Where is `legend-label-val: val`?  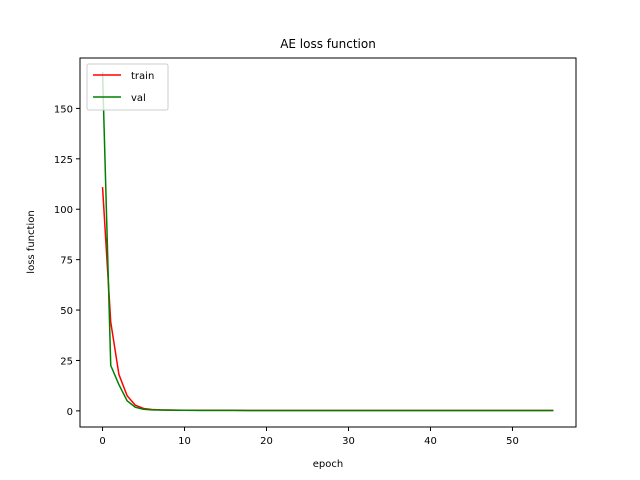
legend-label-val: val is located at coordinates (138, 98).